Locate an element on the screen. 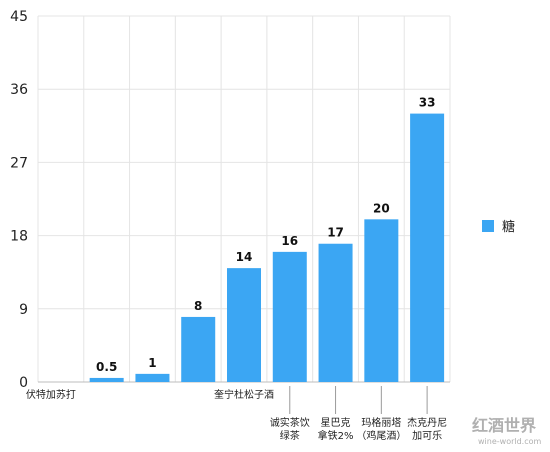 The height and width of the screenshot is (452, 550). x-tick-label: 玛格丽塔 is located at coordinates (381, 422).